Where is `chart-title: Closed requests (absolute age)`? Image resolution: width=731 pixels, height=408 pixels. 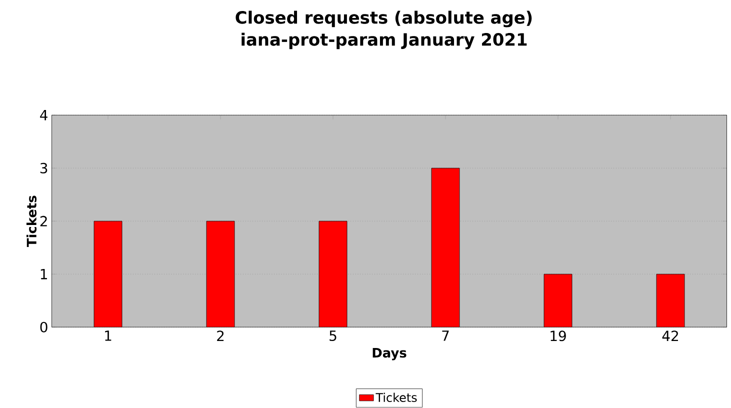
chart-title: Closed requests (absolute age) is located at coordinates (384, 19).